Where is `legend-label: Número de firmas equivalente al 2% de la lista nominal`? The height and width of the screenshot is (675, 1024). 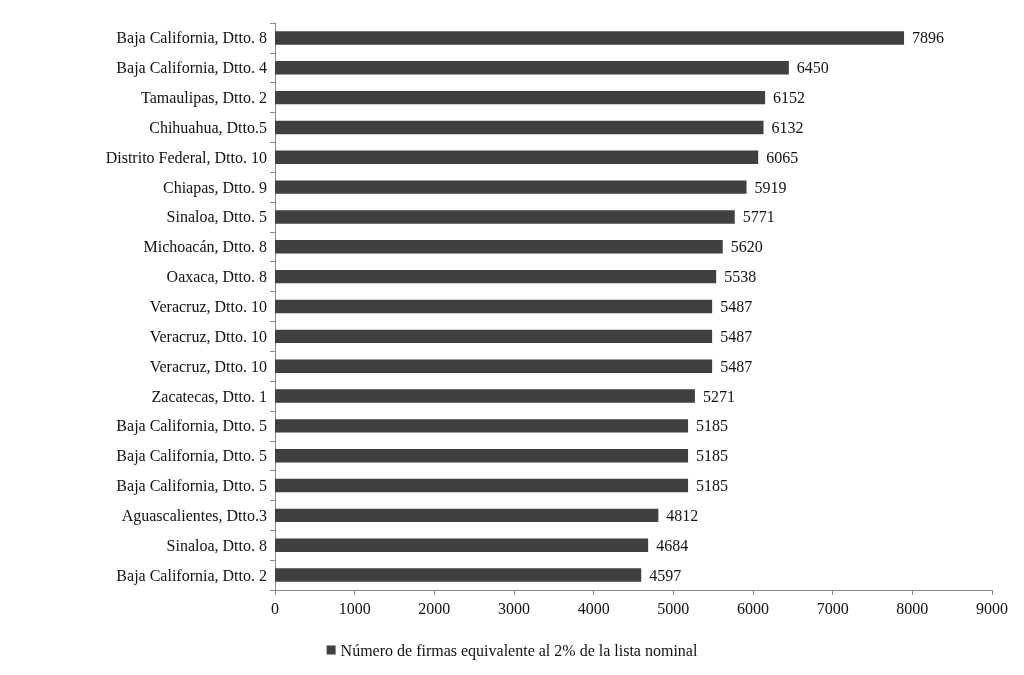
legend-label: Número de firmas equivalente al 2% de la lista nominal is located at coordinates (519, 650).